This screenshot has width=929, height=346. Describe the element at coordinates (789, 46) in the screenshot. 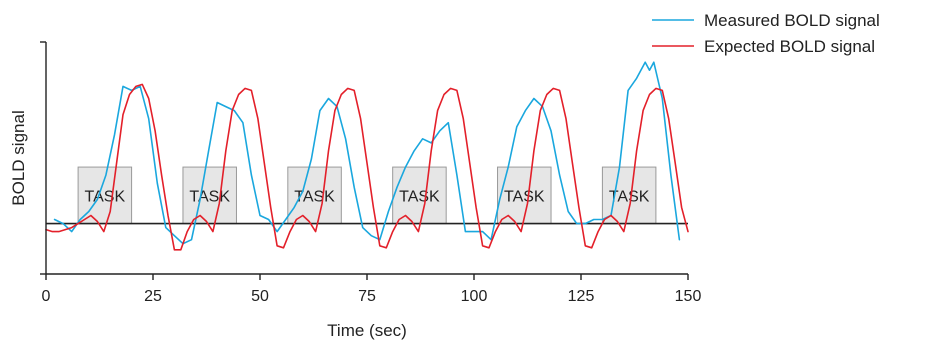

I see `legend-label-expected: Expected BOLD signal` at that location.